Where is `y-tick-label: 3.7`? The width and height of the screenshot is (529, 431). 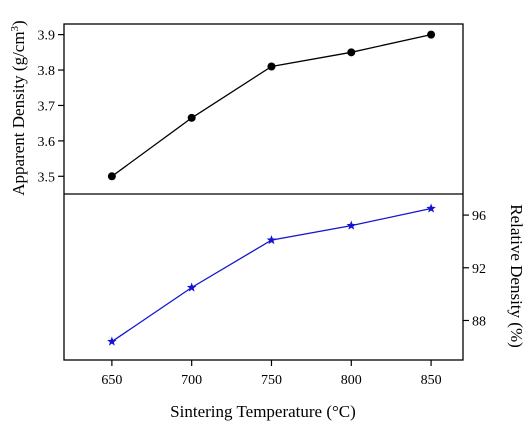 y-tick-label: 3.7 is located at coordinates (47, 106).